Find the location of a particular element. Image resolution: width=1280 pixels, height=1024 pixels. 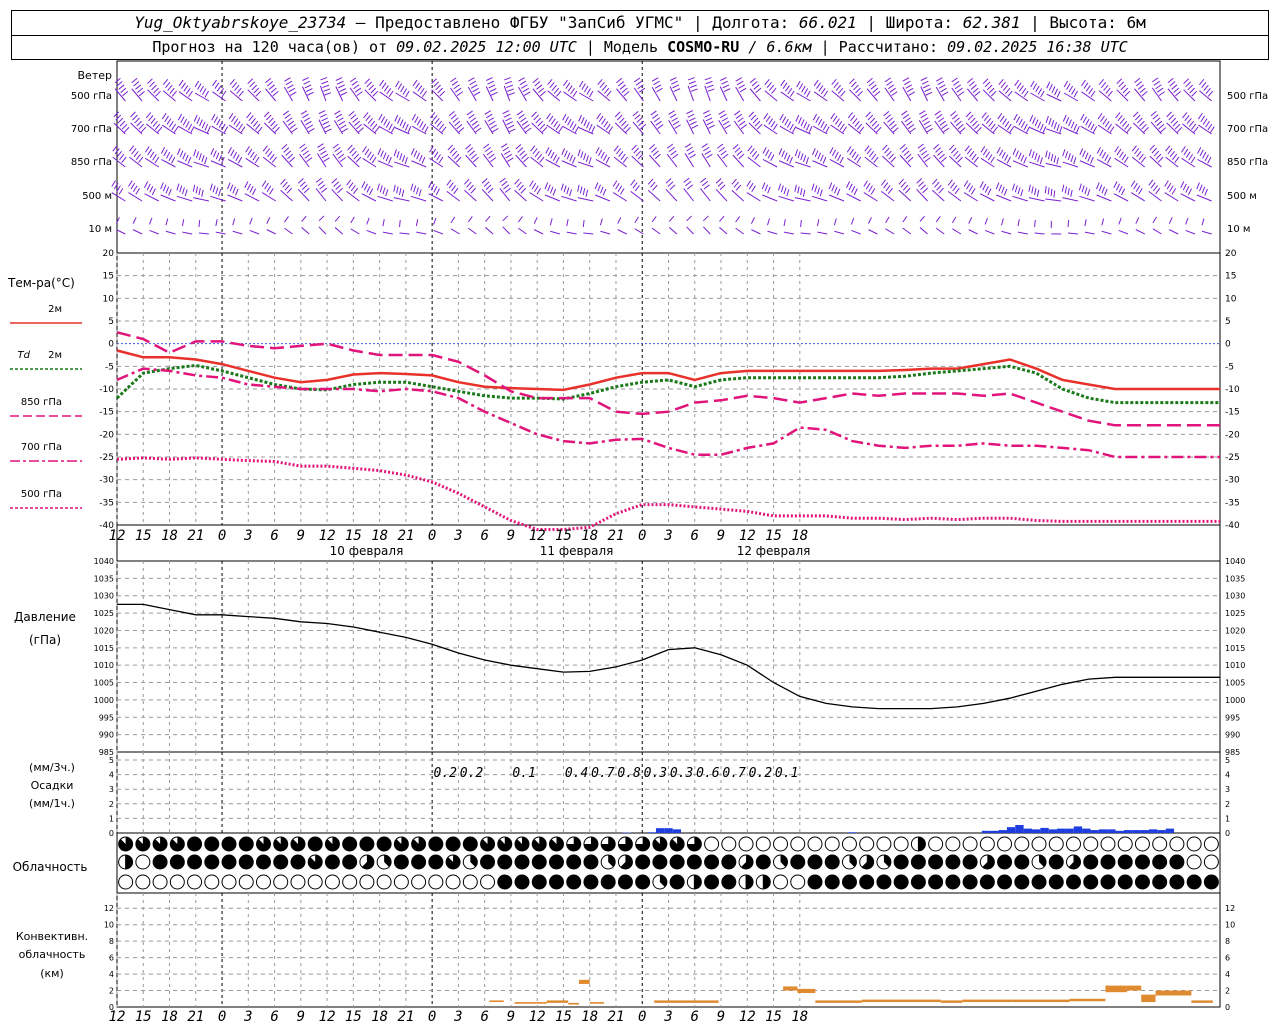

pressure-unit: (гПа) is located at coordinates (45, 640).